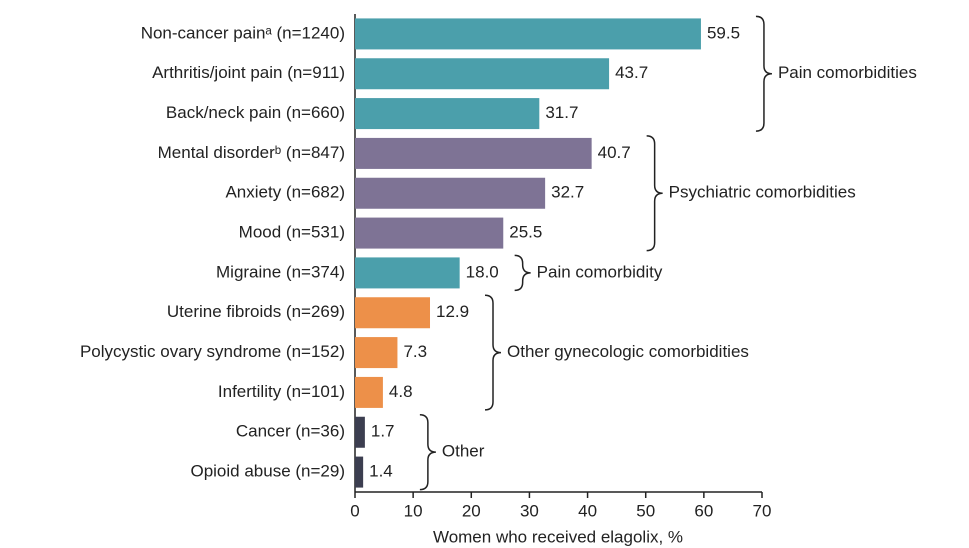  I want to click on y-tick-label: Cancer (n=36), so click(290, 431).